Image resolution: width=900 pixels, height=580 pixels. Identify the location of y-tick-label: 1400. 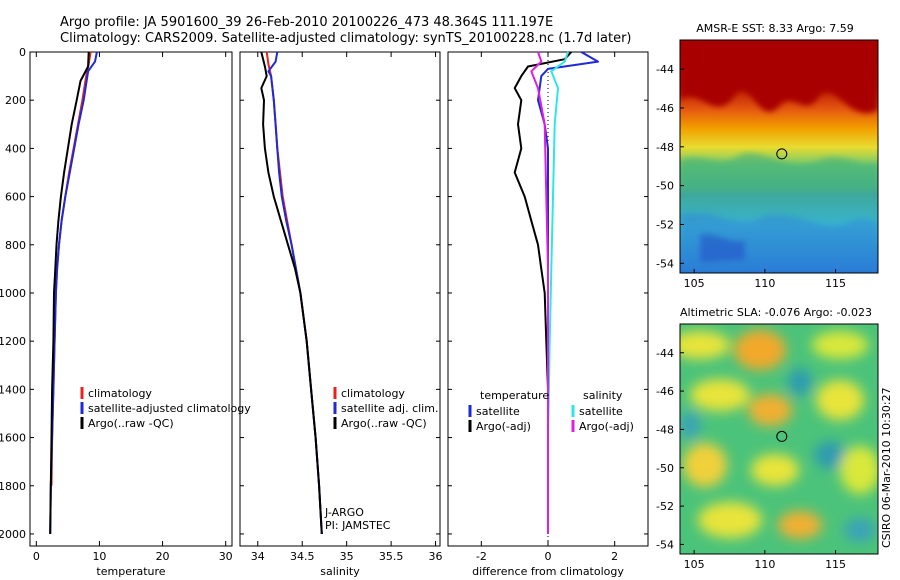
(13, 389).